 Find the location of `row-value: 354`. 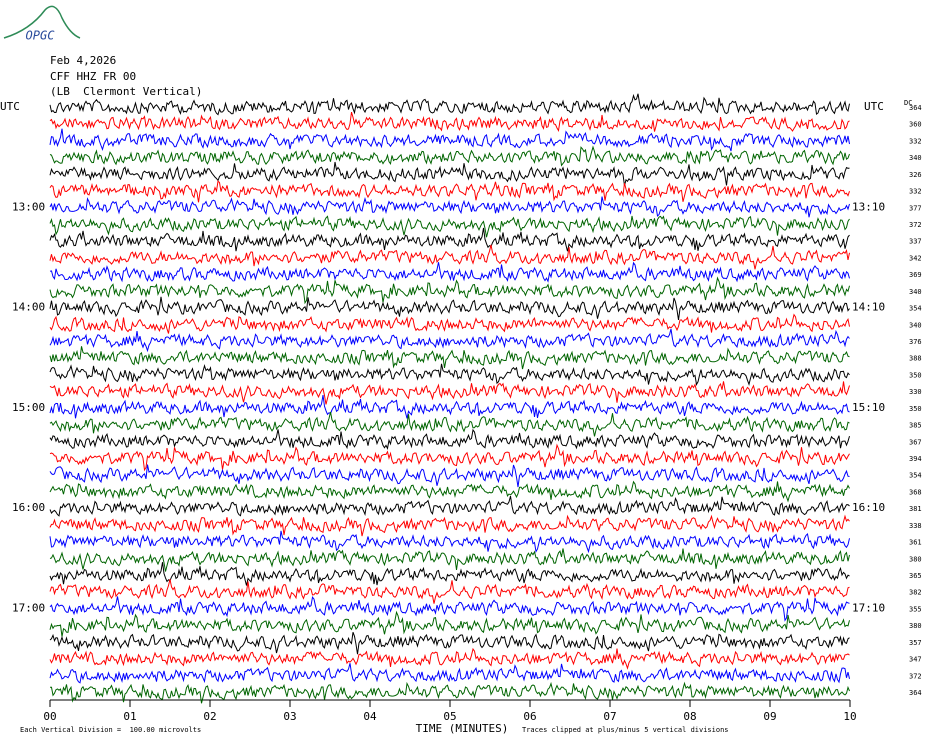

row-value: 354 is located at coordinates (915, 476).